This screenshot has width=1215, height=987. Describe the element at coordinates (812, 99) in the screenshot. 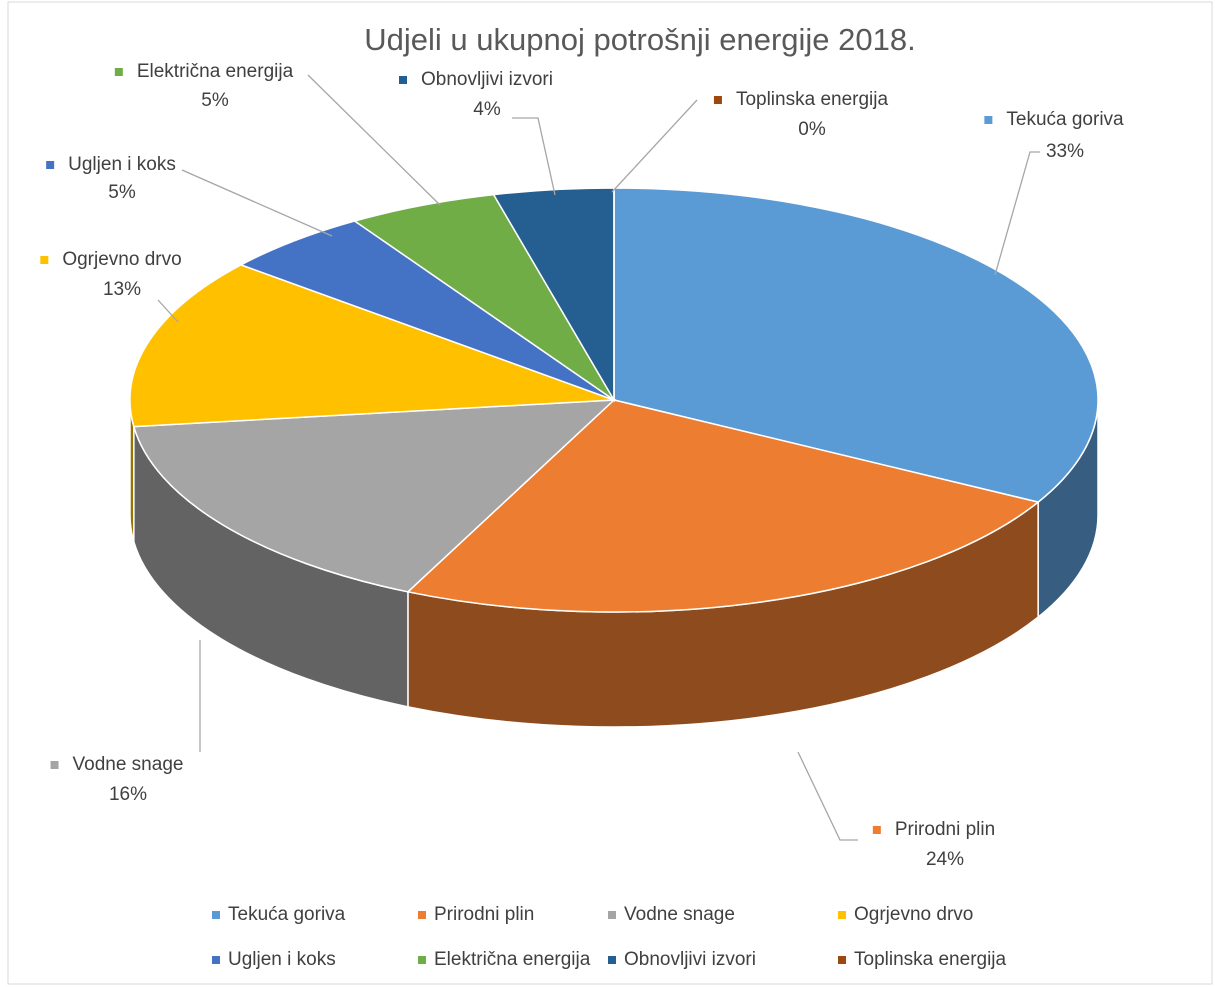

I see `data-label-name: Toplinska energija` at that location.